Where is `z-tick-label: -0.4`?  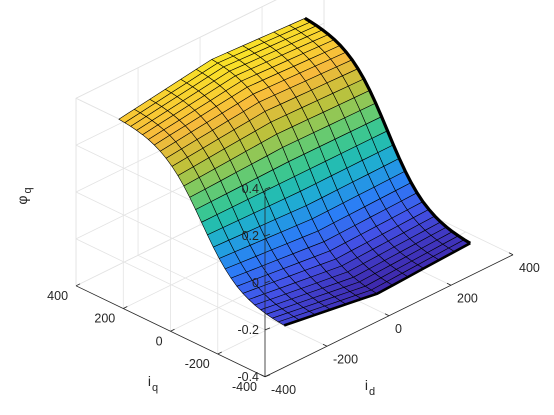 z-tick-label: -0.4 is located at coordinates (248, 377).